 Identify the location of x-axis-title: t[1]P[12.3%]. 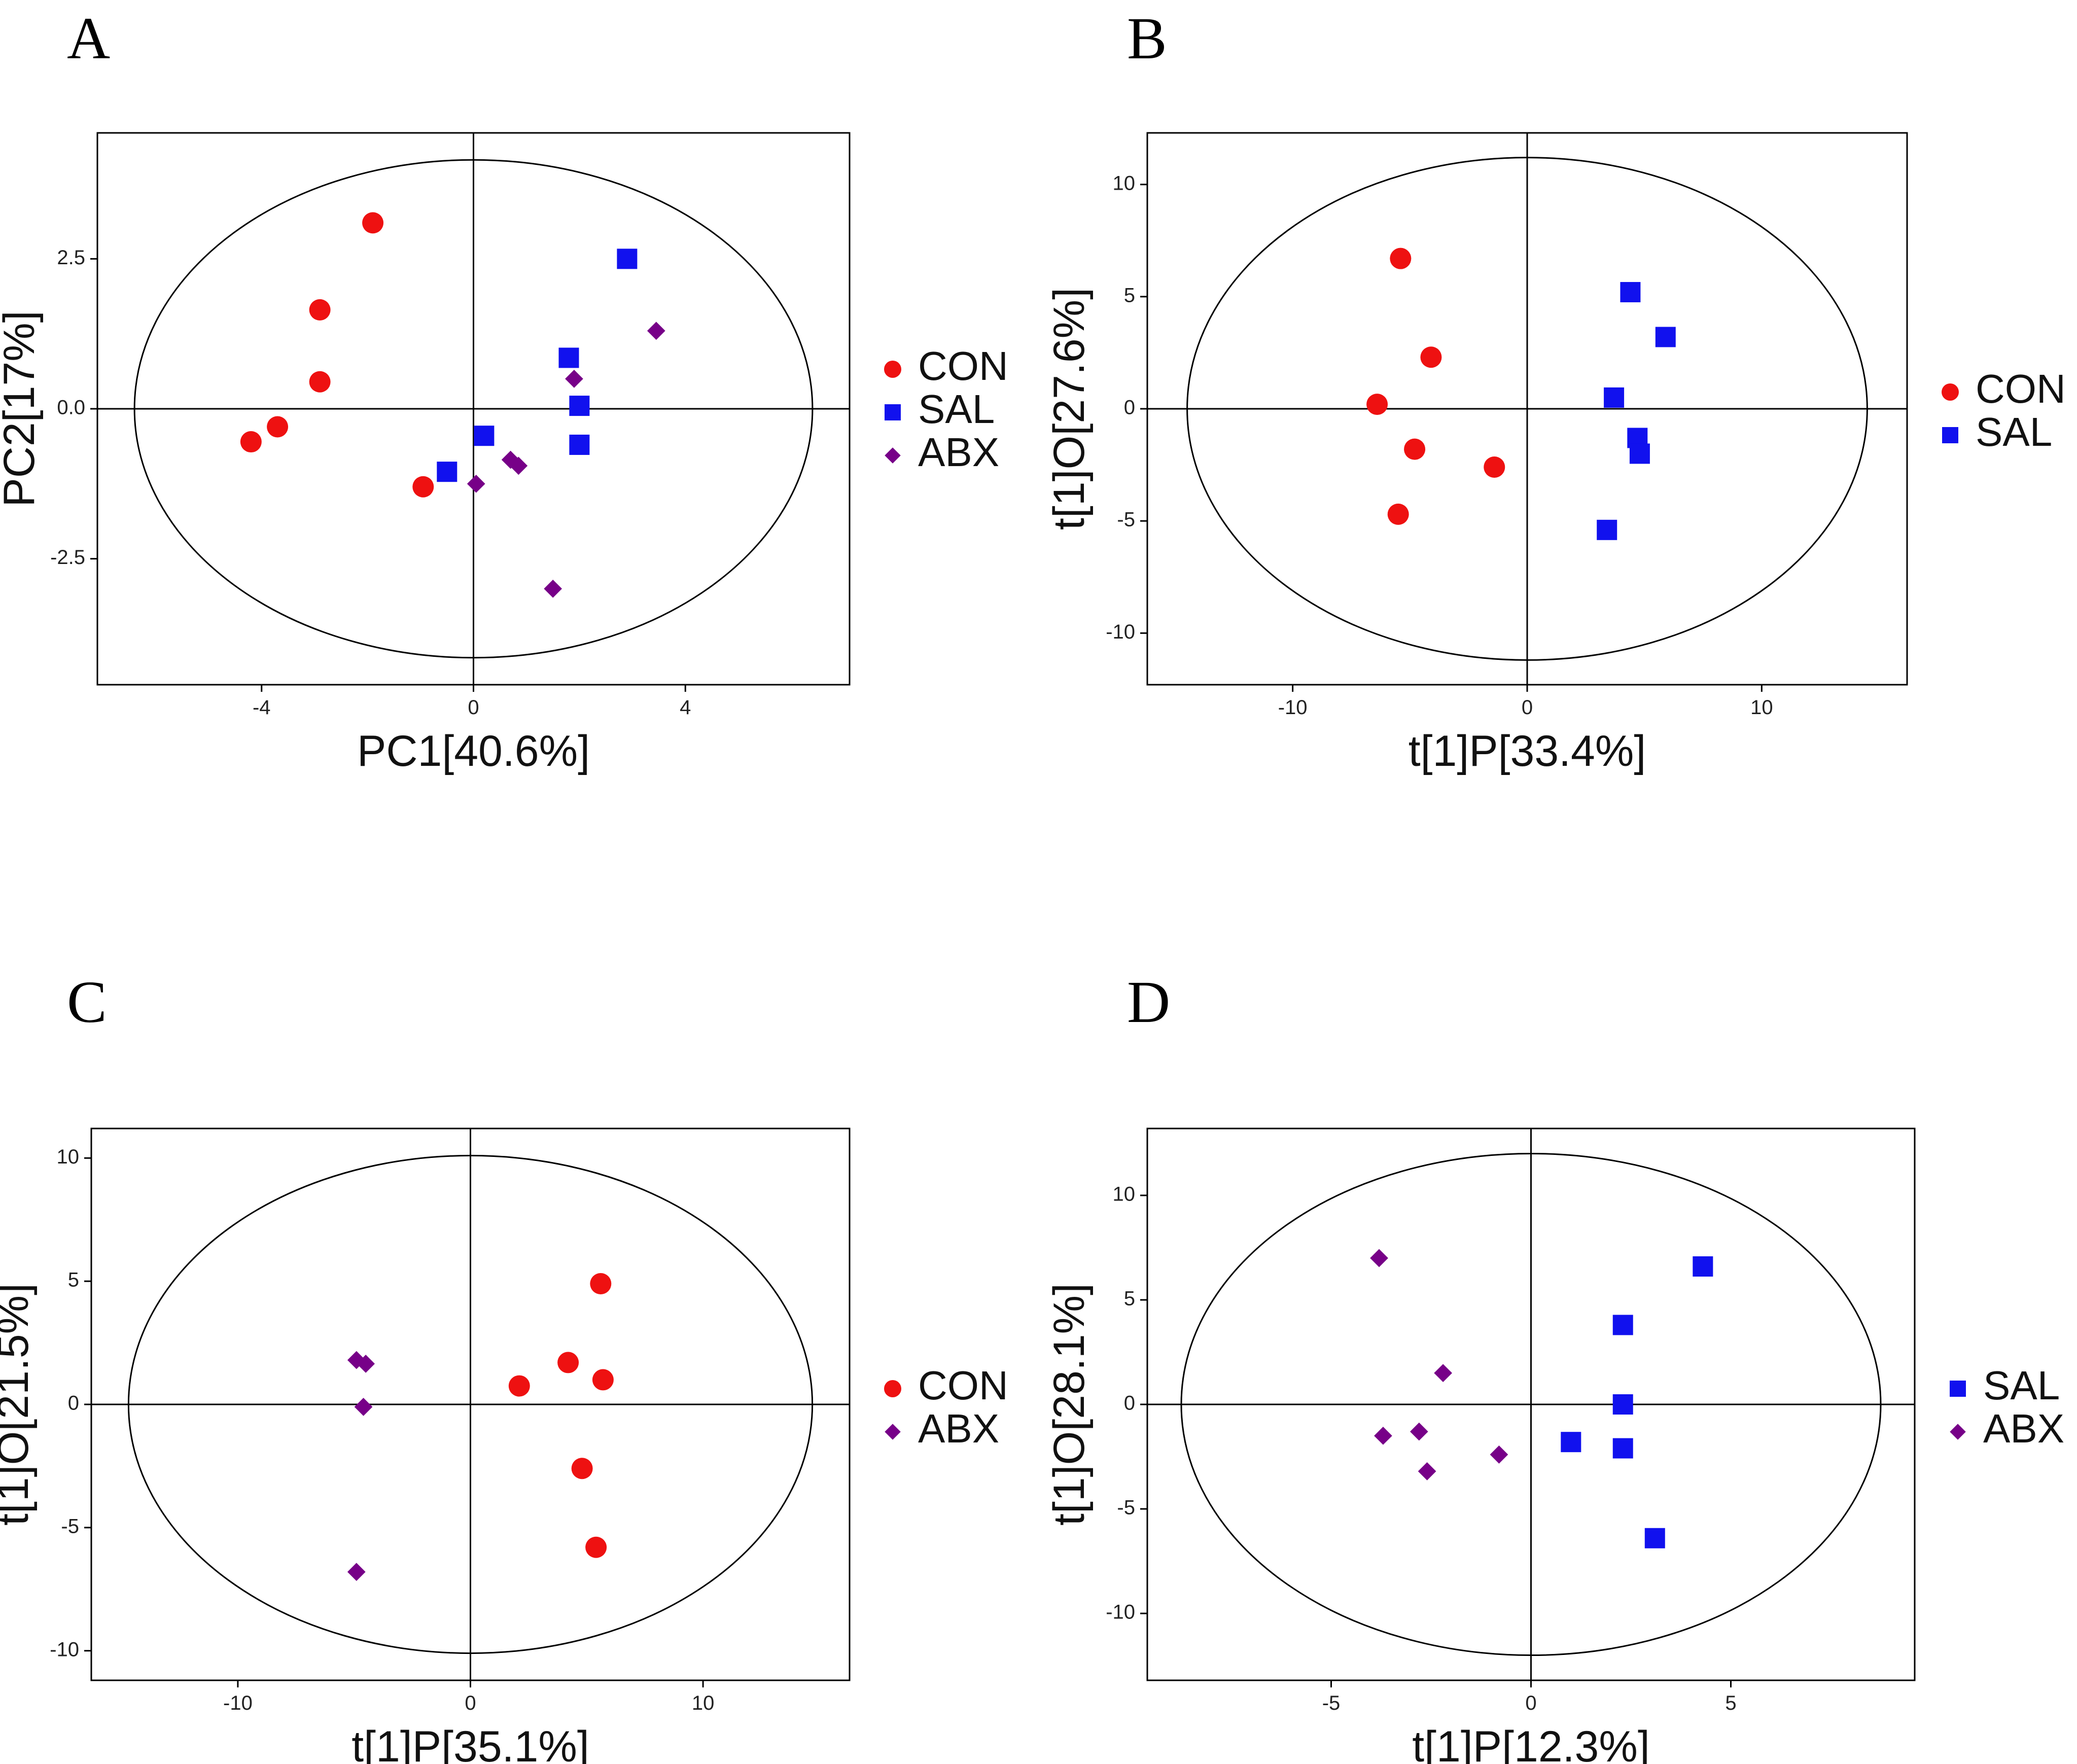
(1531, 1743).